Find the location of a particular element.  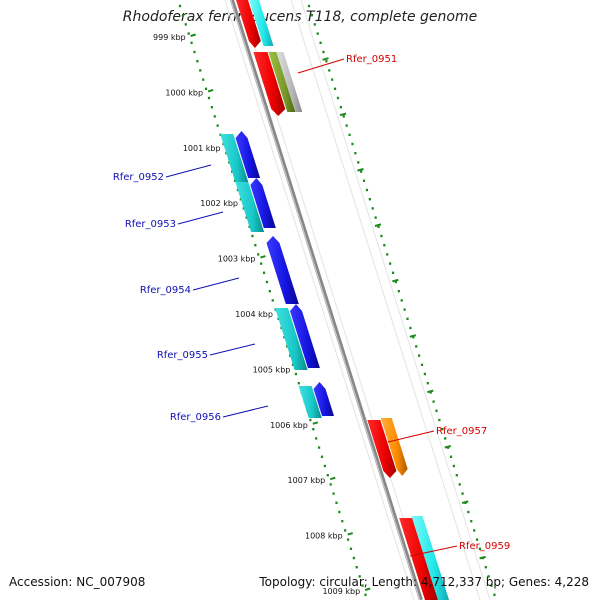

gene-label: Rfer_0953 is located at coordinates (150, 224).